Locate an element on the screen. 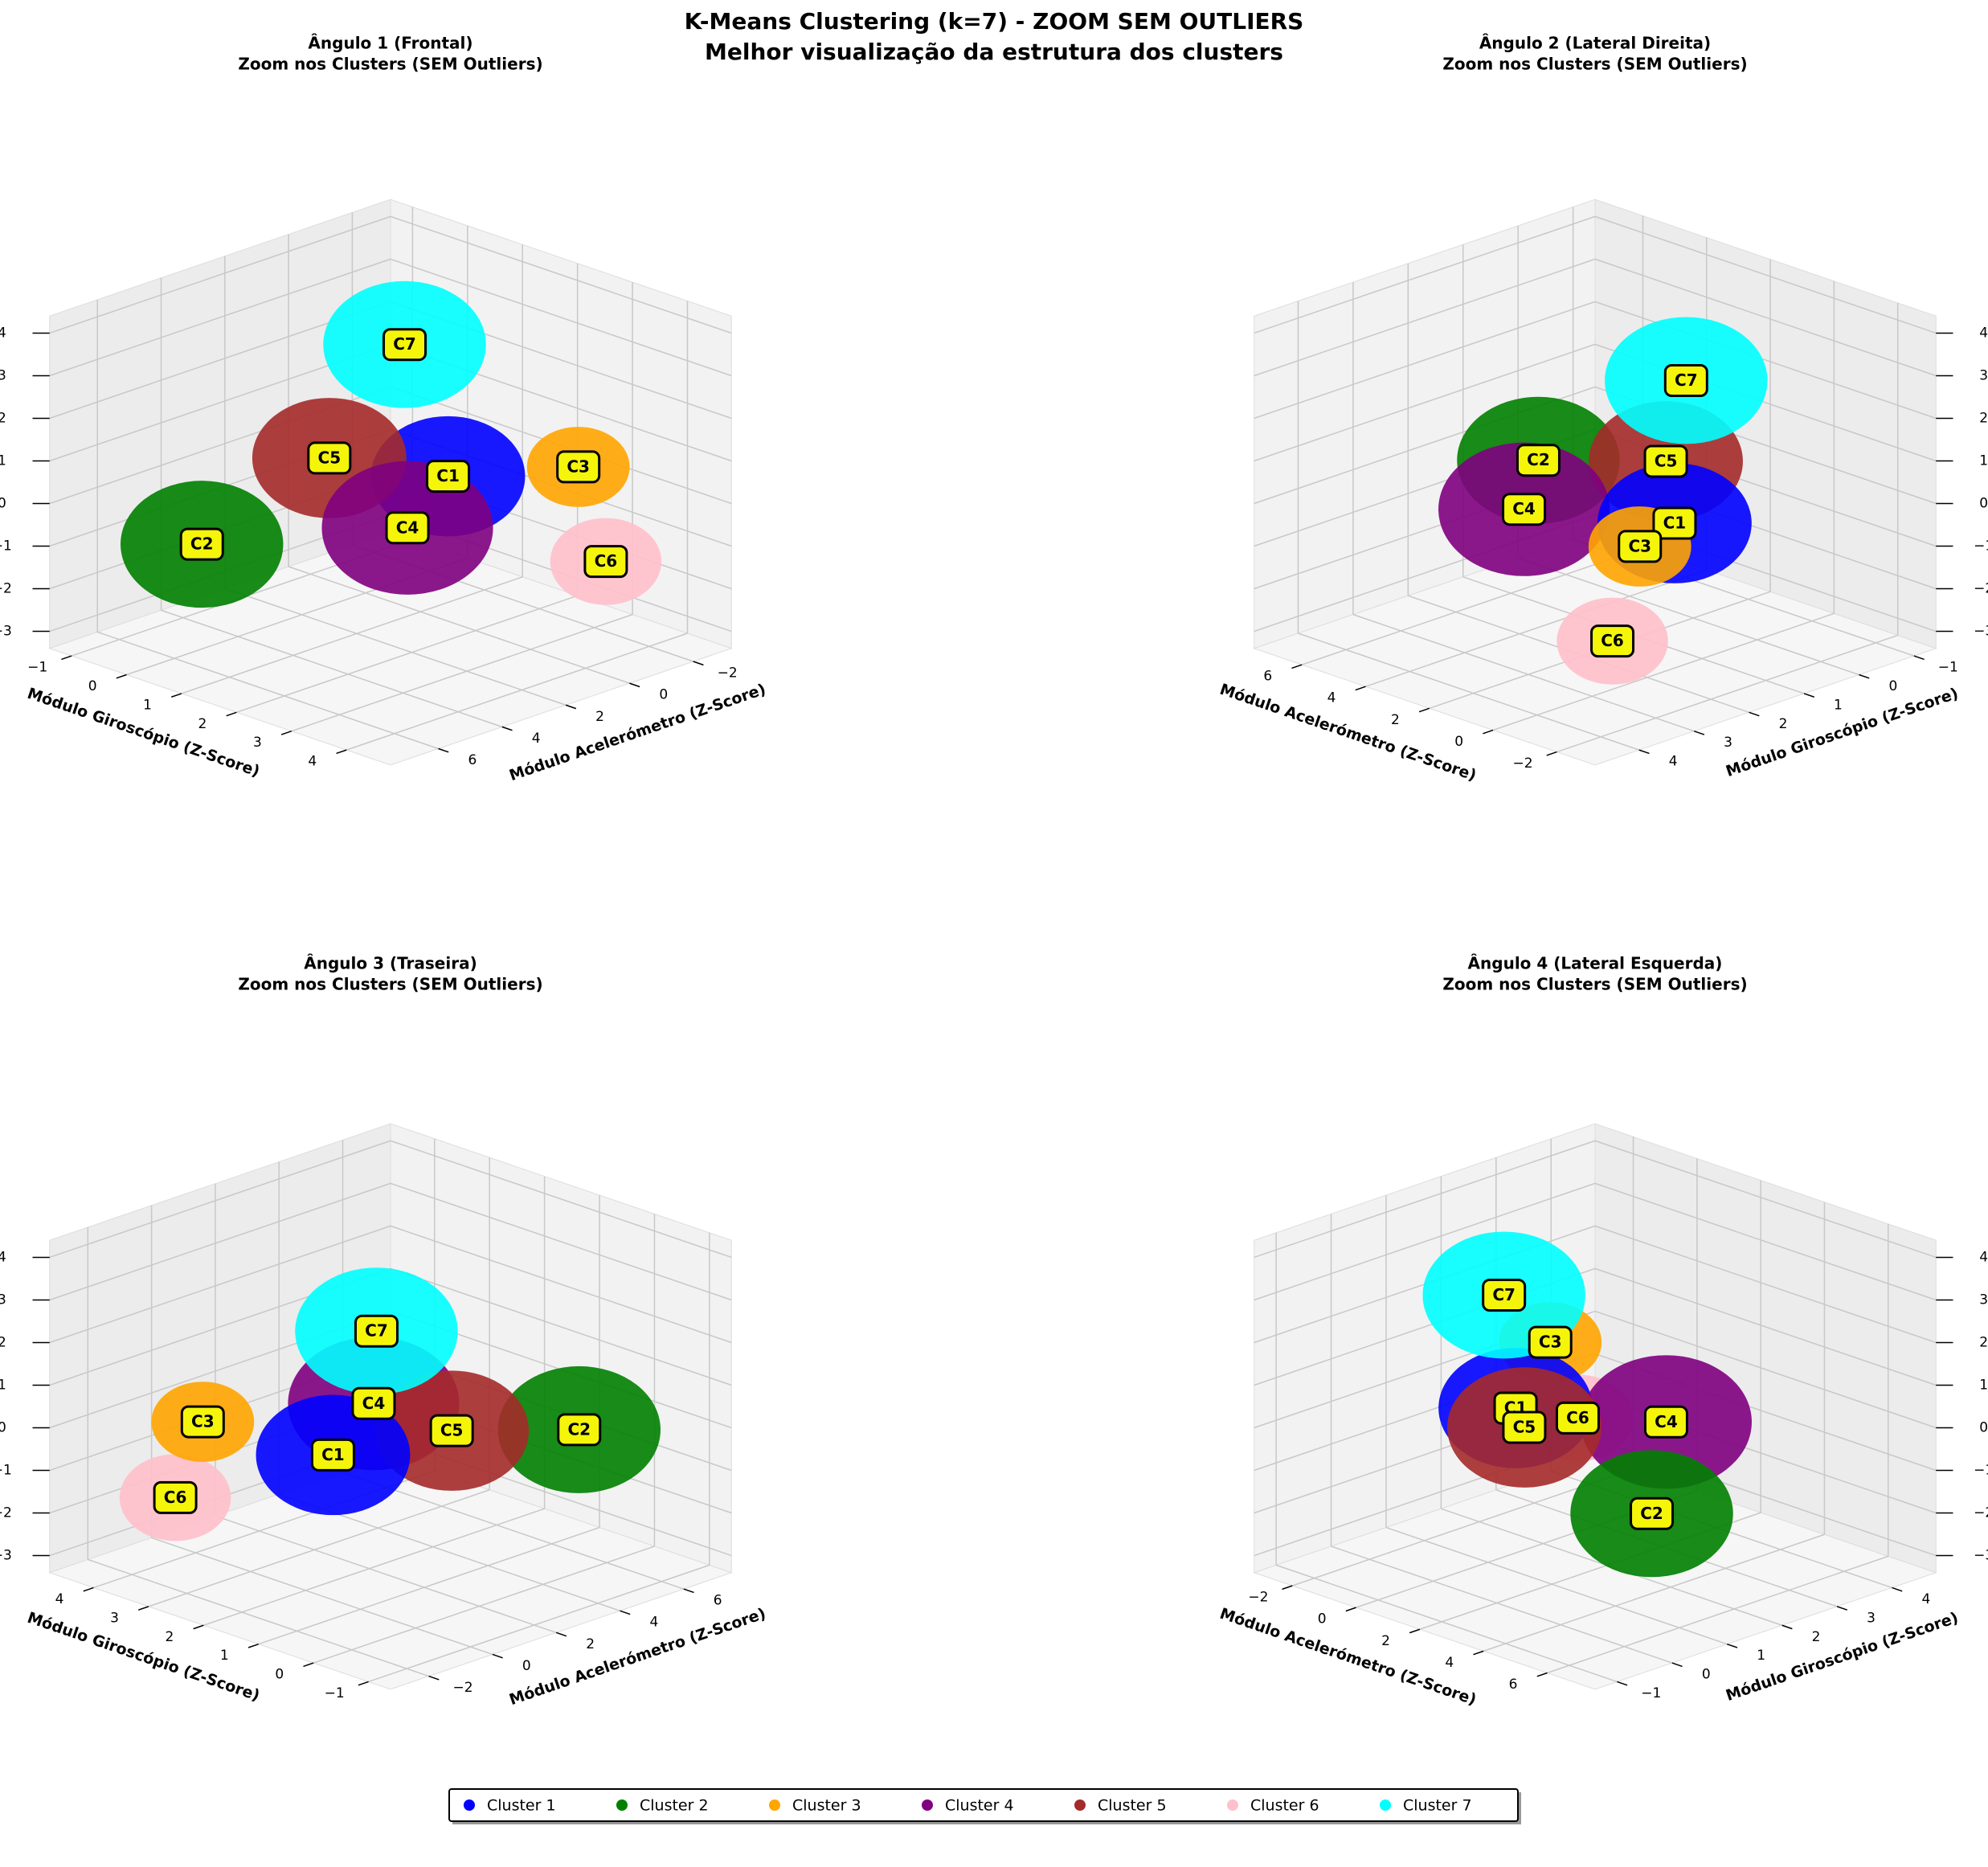 The image size is (1988, 1867). centroid-label: C1 is located at coordinates (1675, 522).